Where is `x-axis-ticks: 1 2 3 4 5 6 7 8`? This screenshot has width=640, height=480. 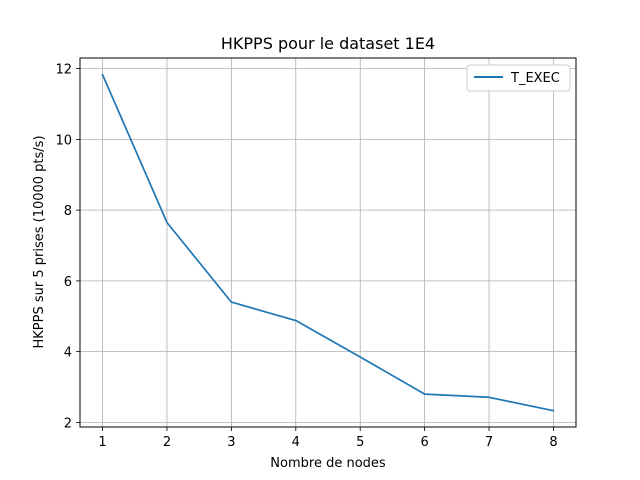 x-axis-ticks: 1 2 3 4 5 6 7 8 is located at coordinates (328, 438).